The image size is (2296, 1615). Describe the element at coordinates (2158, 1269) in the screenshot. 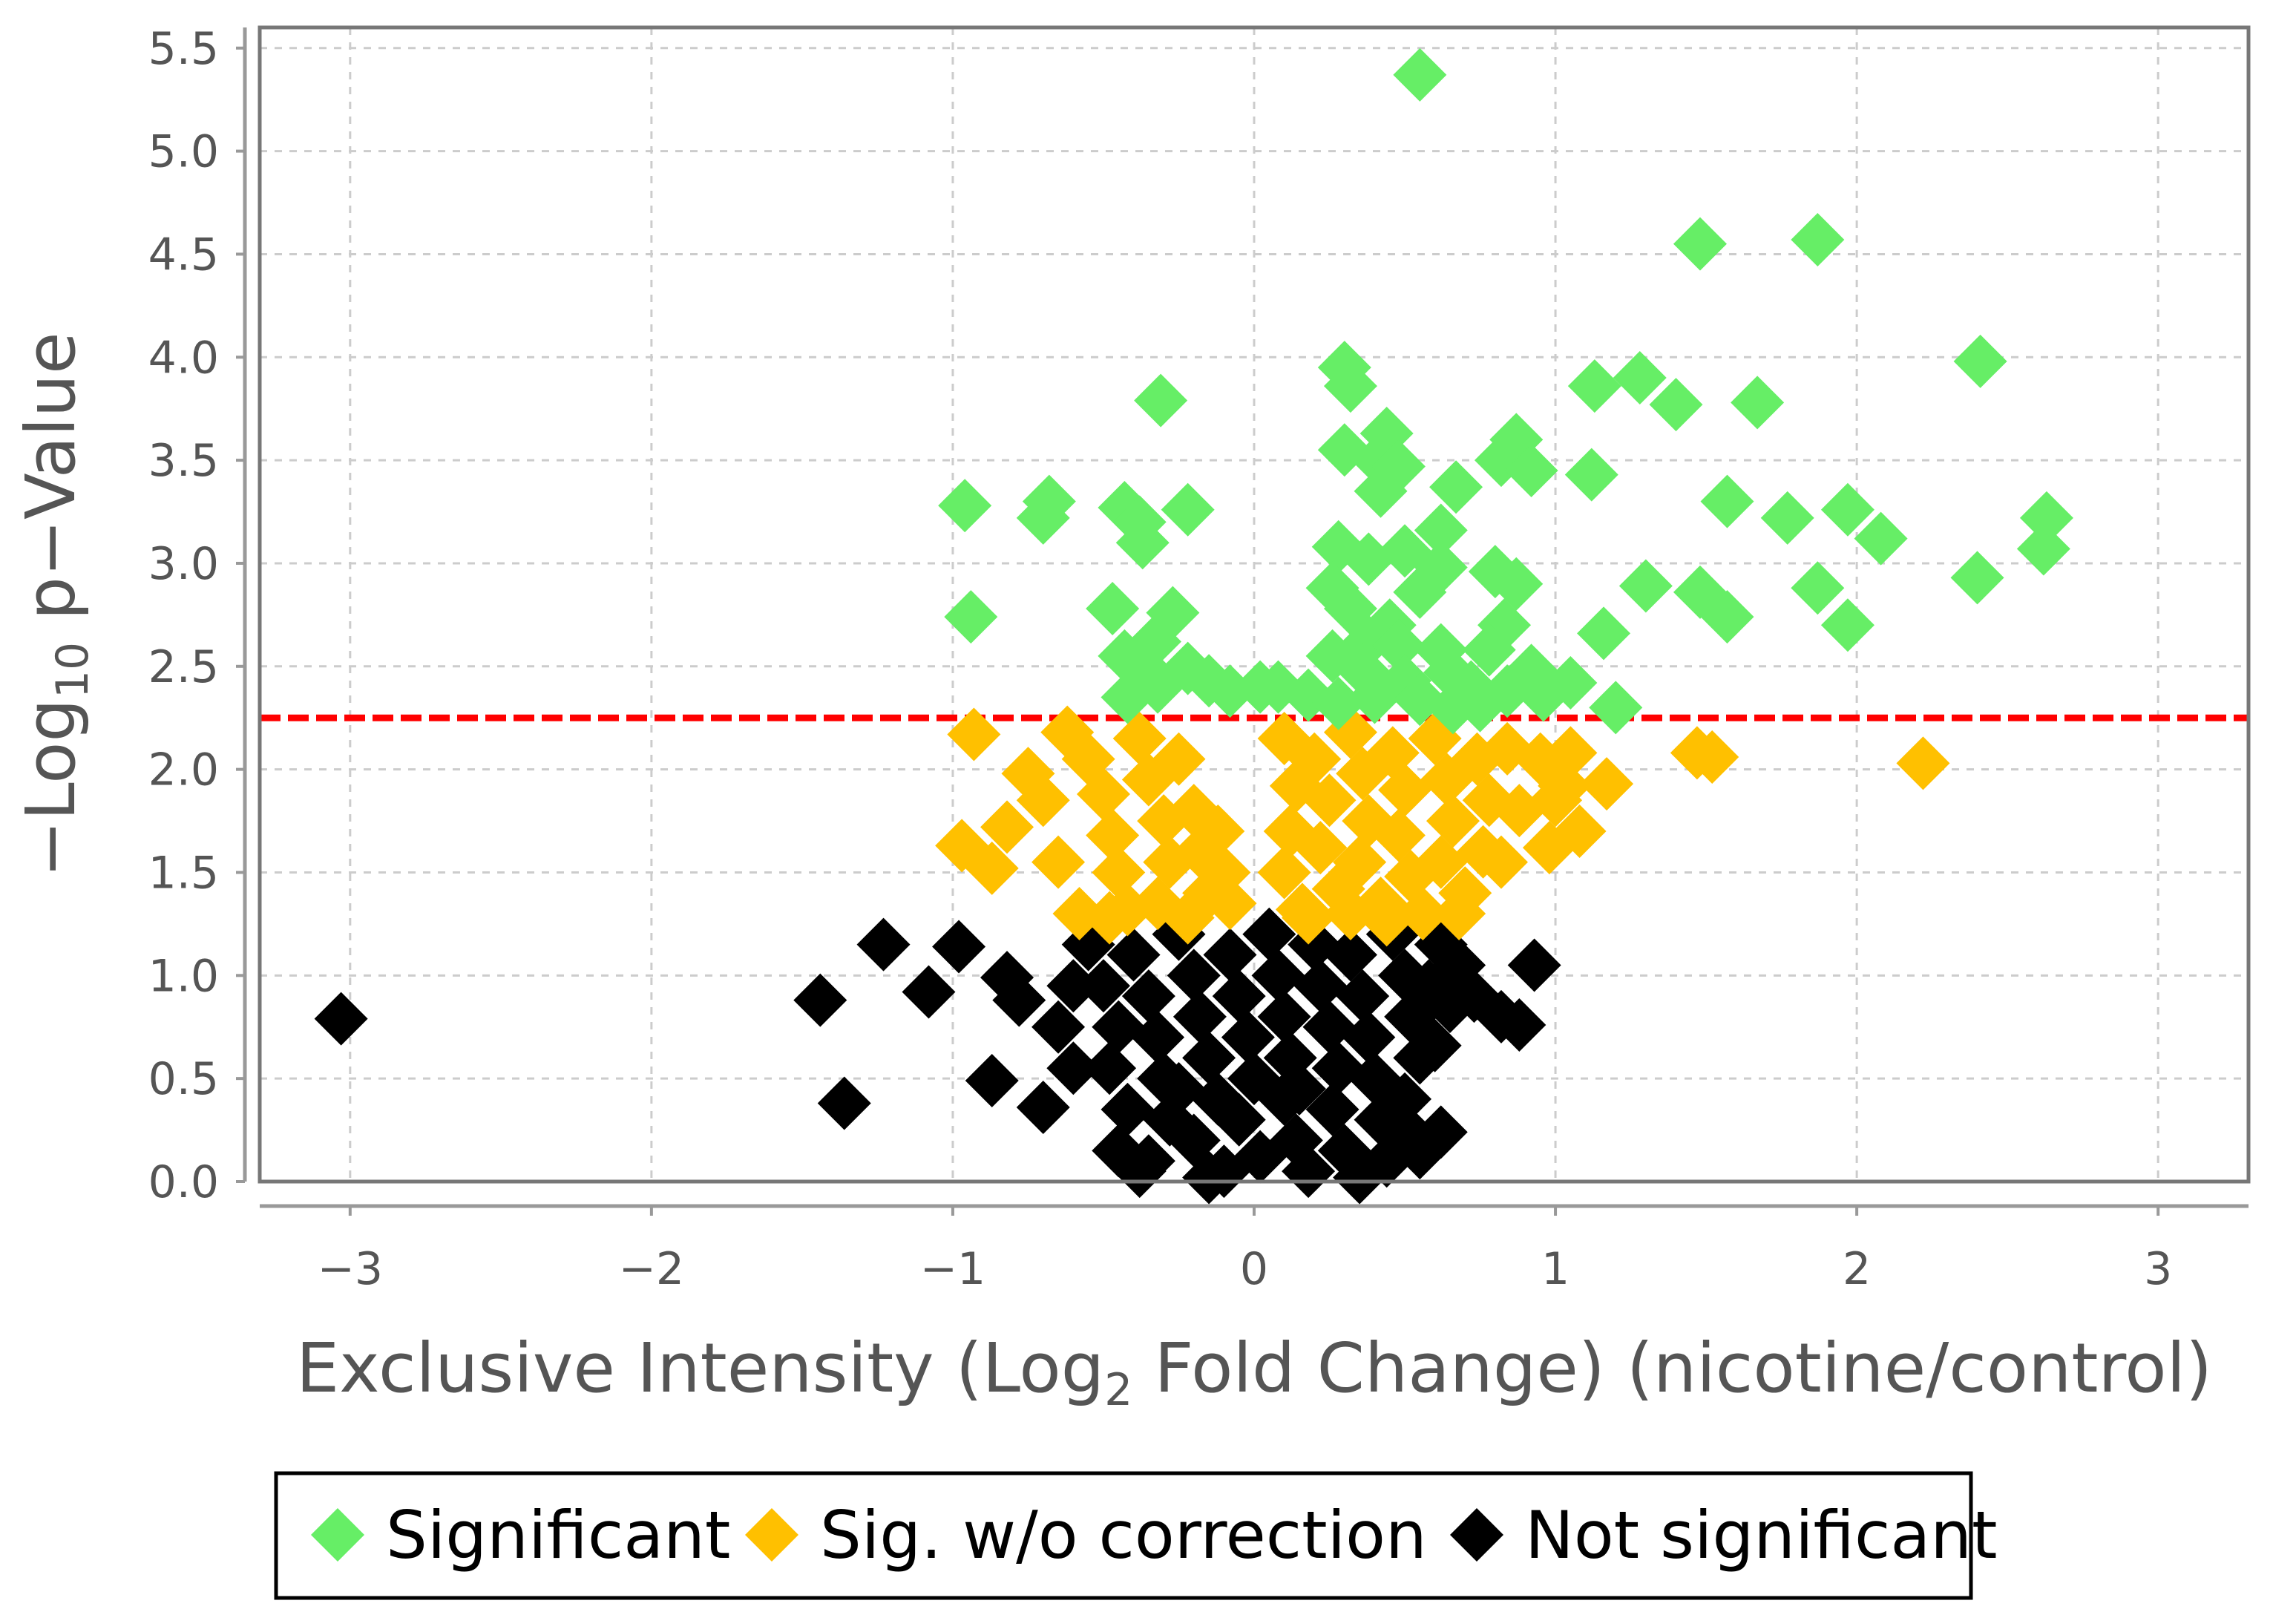

I see `x-tick-label: 3` at that location.